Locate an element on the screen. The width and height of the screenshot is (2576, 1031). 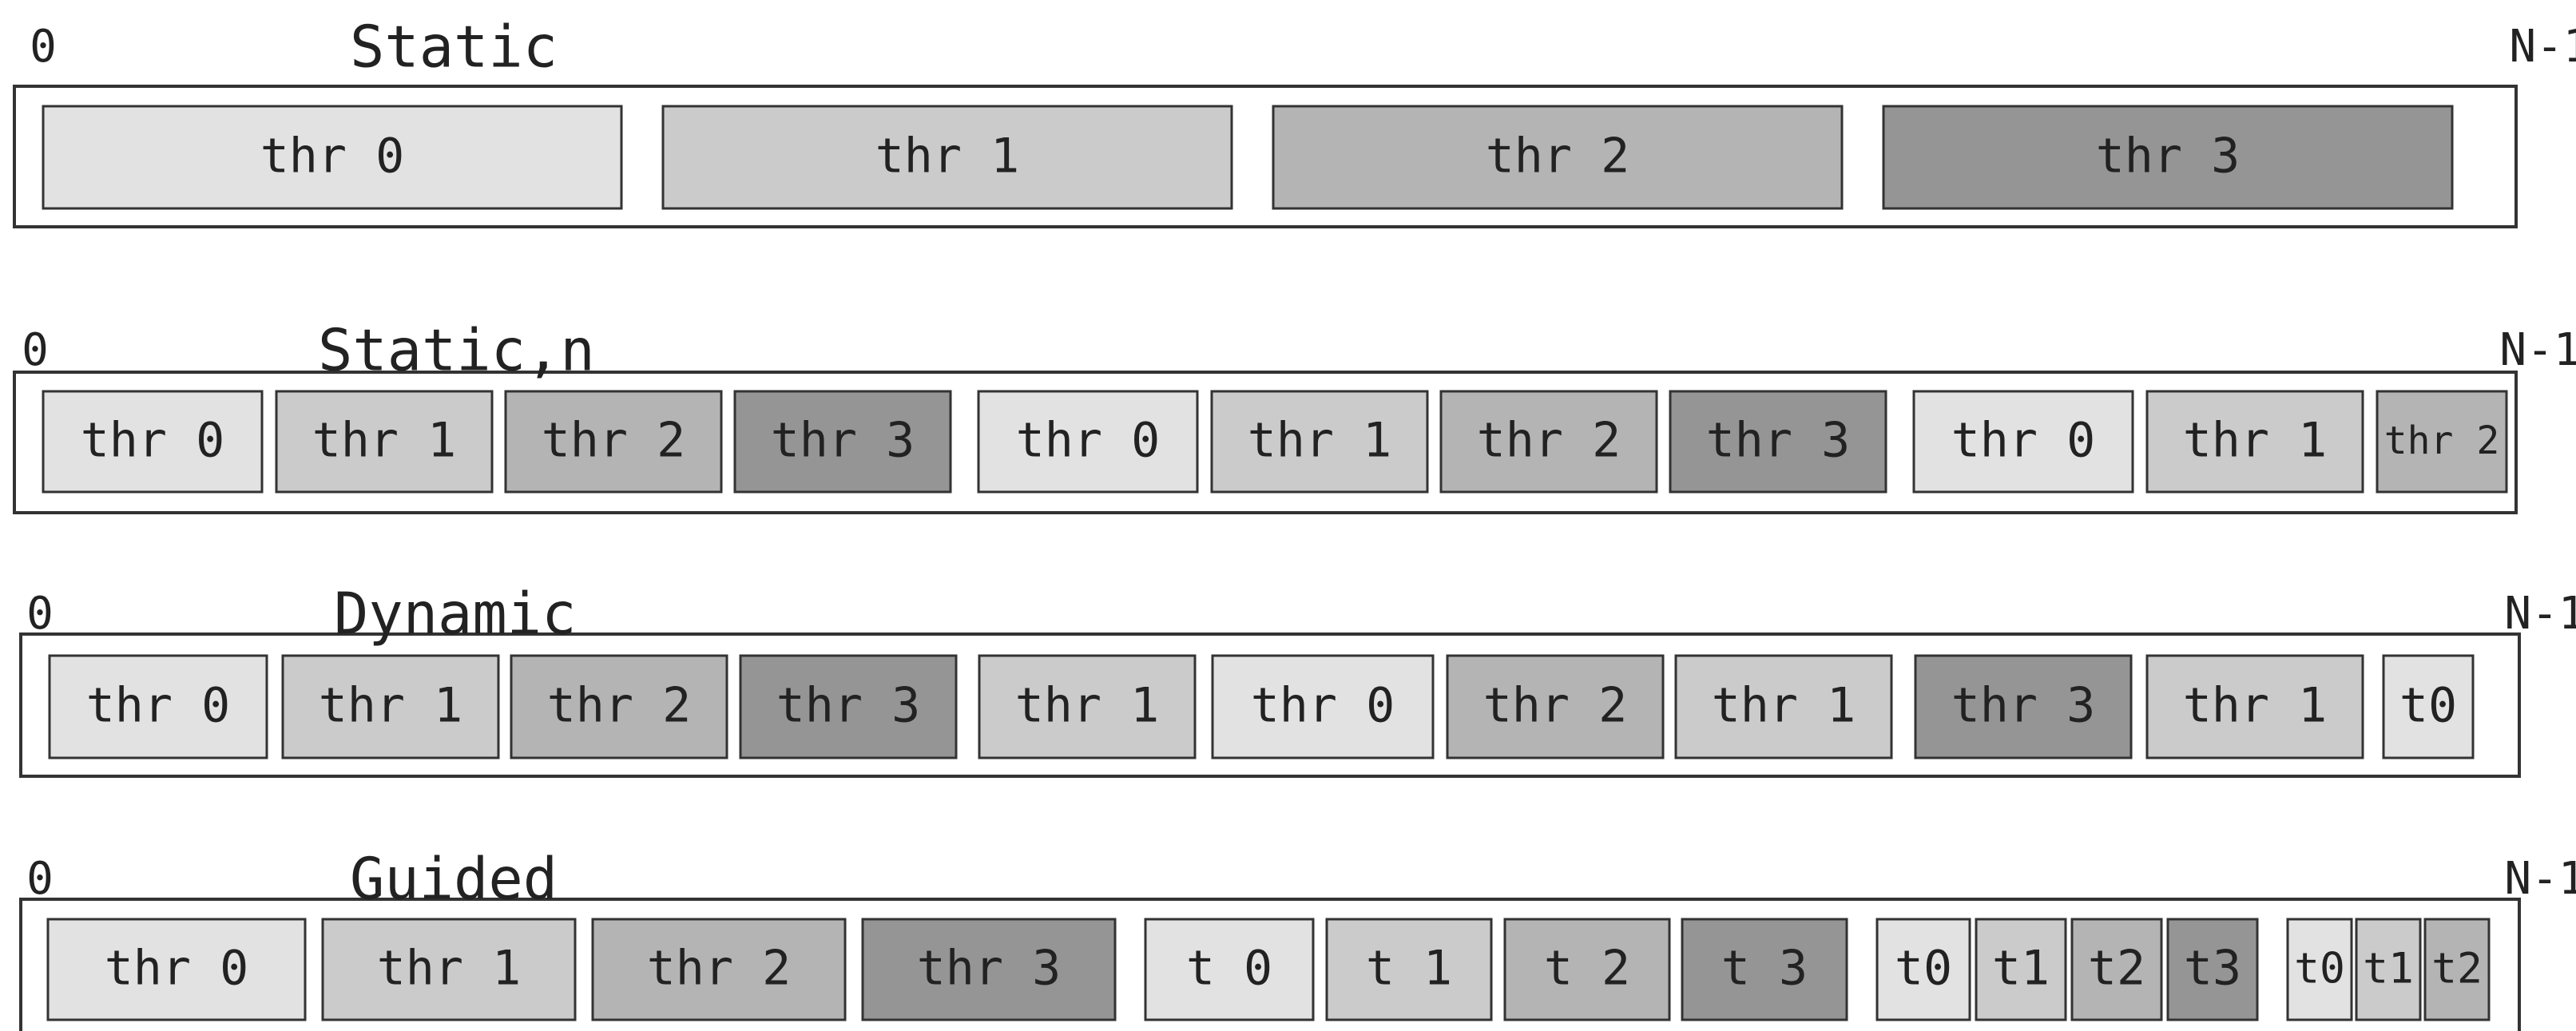
chunk-label: t 0 is located at coordinates (1229, 969).